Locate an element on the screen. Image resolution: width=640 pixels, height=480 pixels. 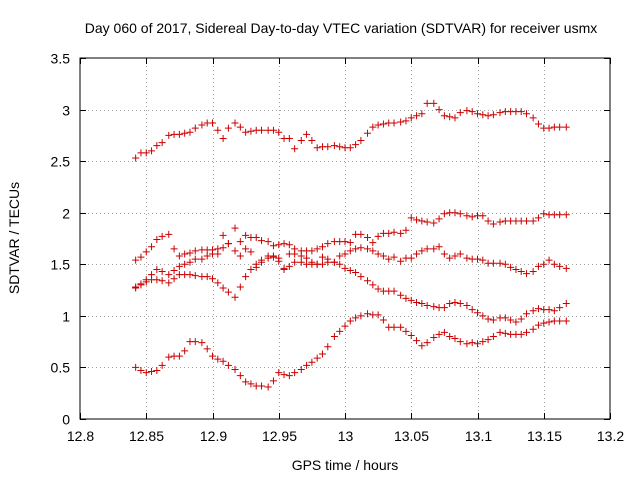
x-tick-label: 12.95 is located at coordinates (279, 436).